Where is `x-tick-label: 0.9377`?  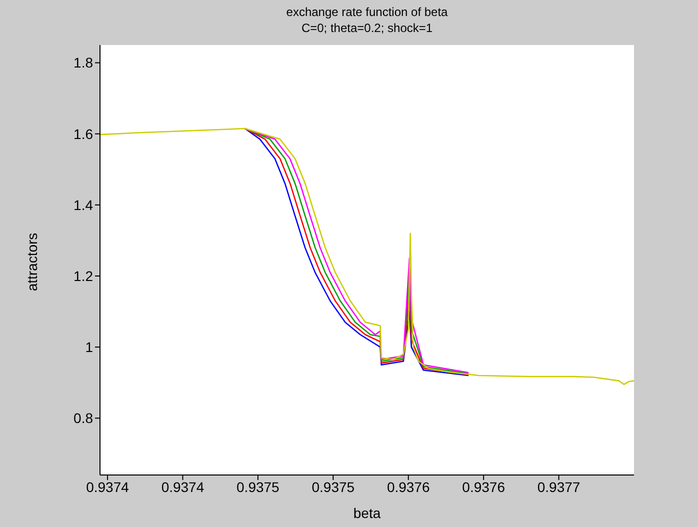
x-tick-label: 0.9377 is located at coordinates (558, 486).